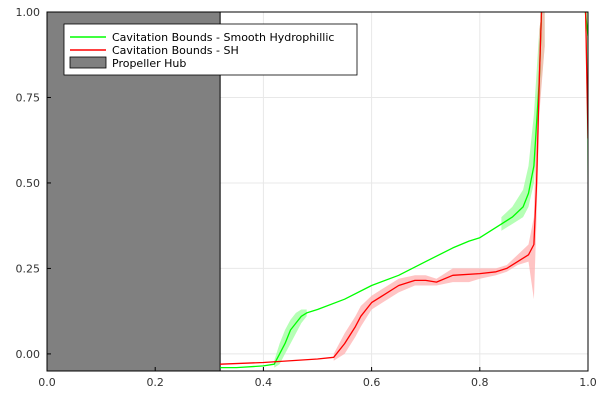 Image resolution: width=600 pixels, height=400 pixels. I want to click on legend-label-propeller-hub: Propeller Hub, so click(149, 63).